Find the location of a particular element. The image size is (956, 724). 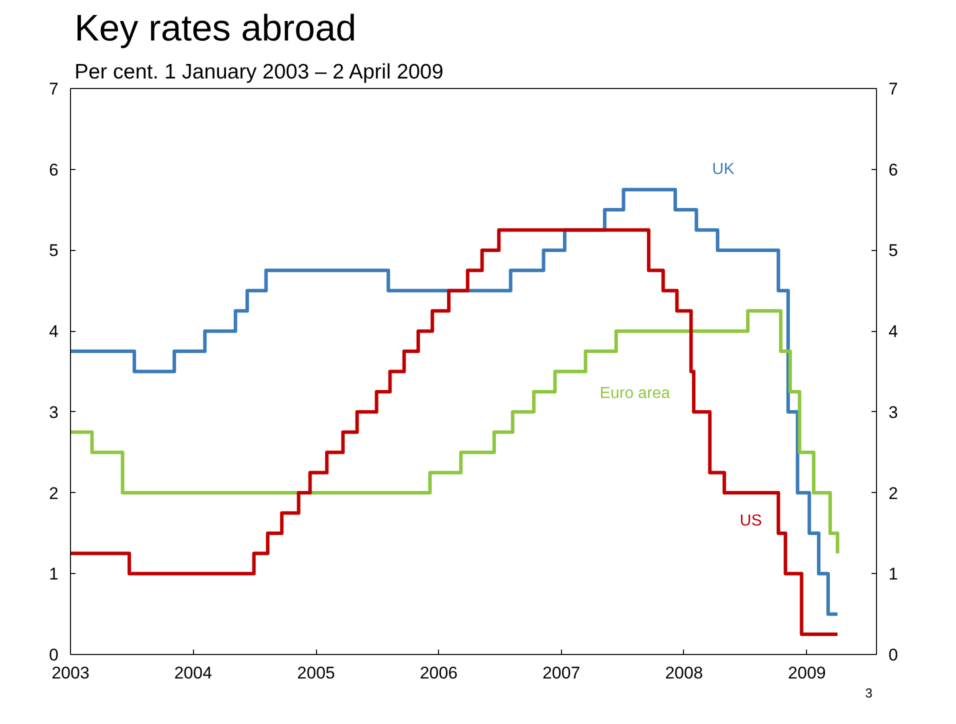

y-tick-label: 4 is located at coordinates (54, 332).